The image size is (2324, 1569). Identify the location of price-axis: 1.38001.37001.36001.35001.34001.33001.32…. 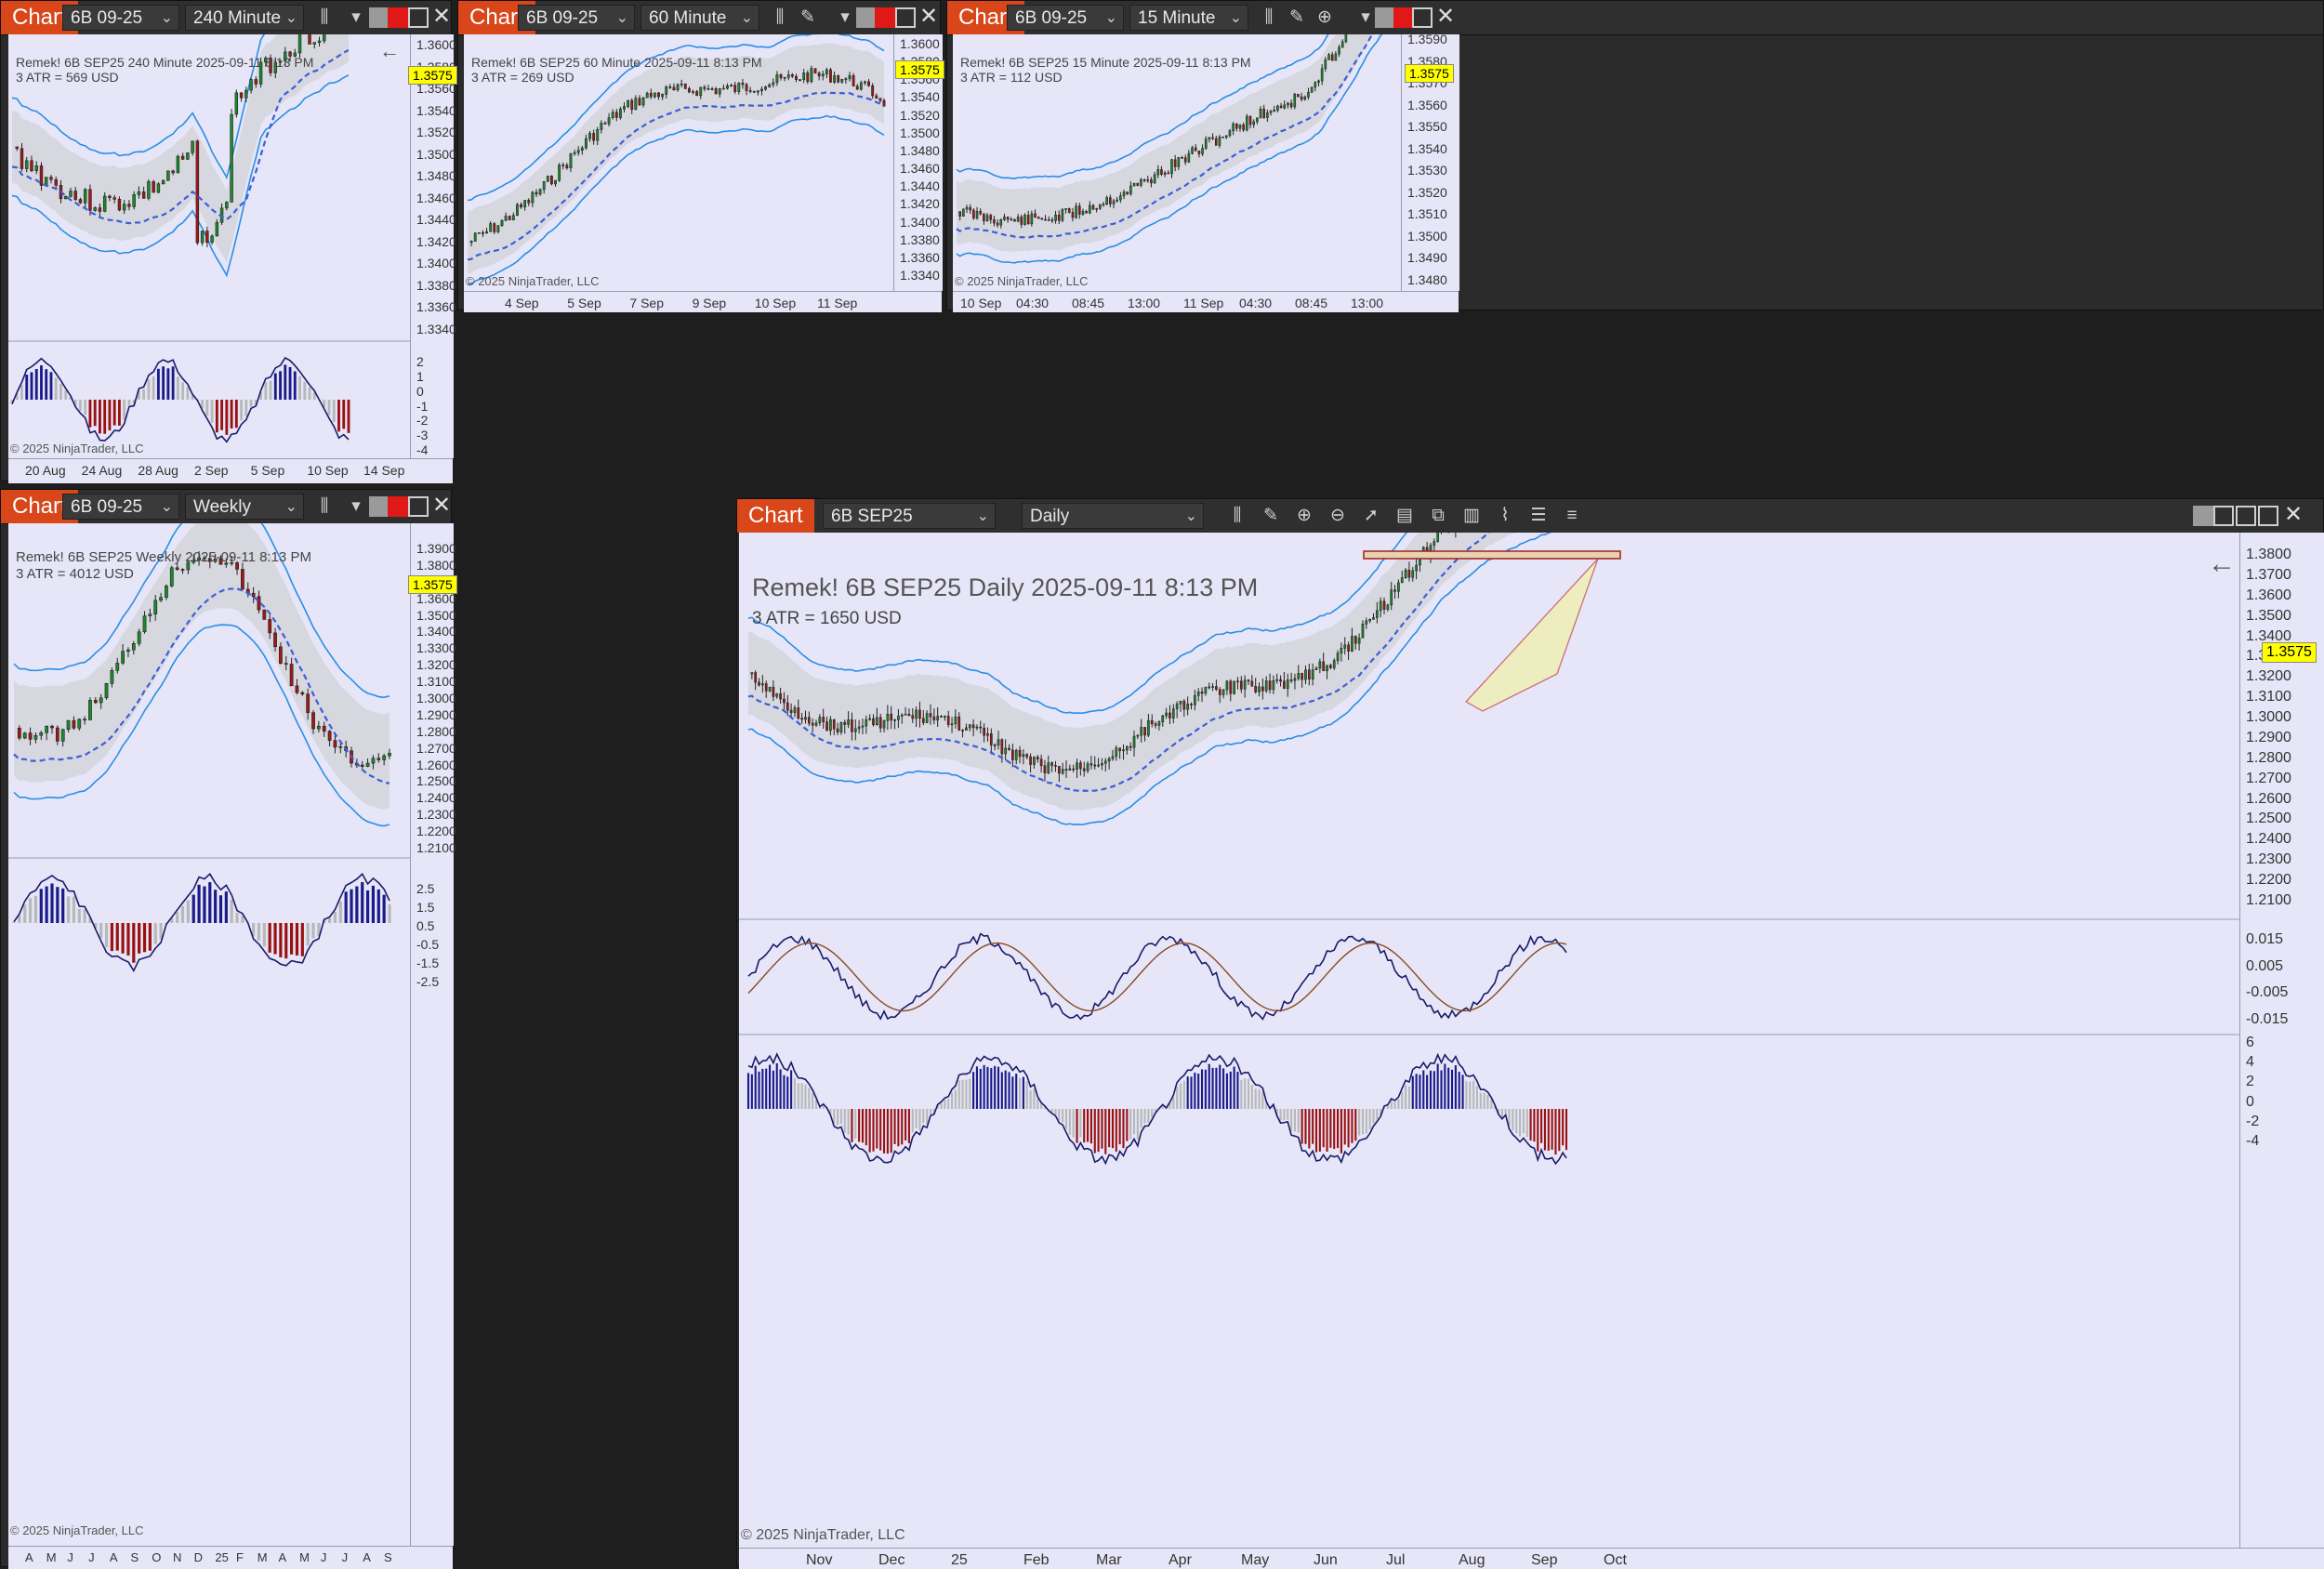
(2281, 1040).